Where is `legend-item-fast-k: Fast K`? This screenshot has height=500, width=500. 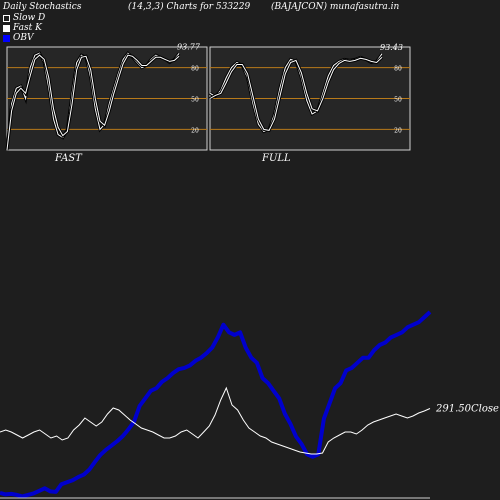
legend-item-fast-k: Fast K is located at coordinates (22, 28).